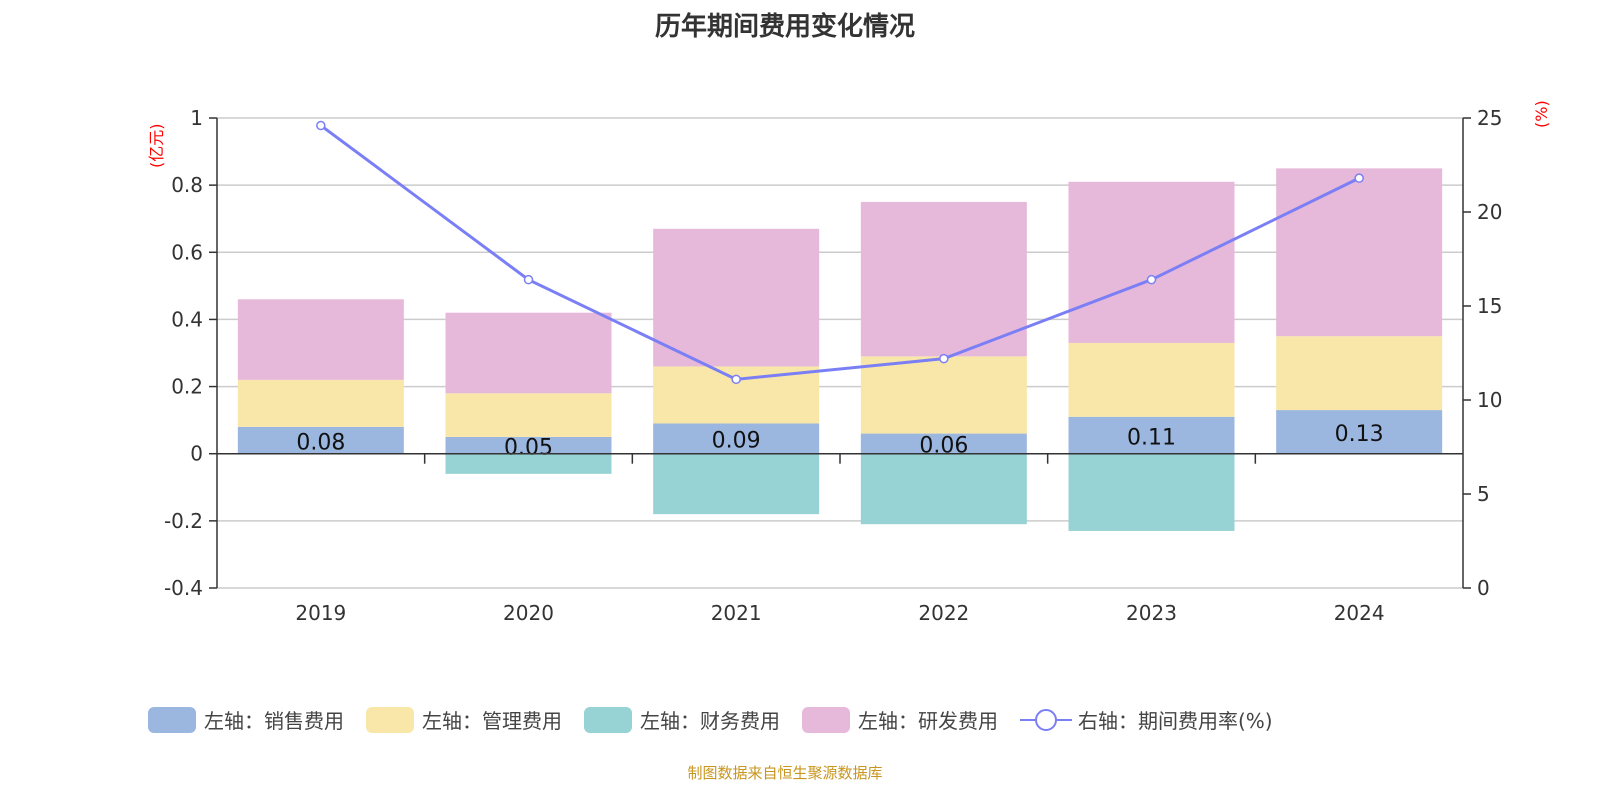  Describe the element at coordinates (156, 146) in the screenshot. I see `left-axis-label: (亿元)` at that location.